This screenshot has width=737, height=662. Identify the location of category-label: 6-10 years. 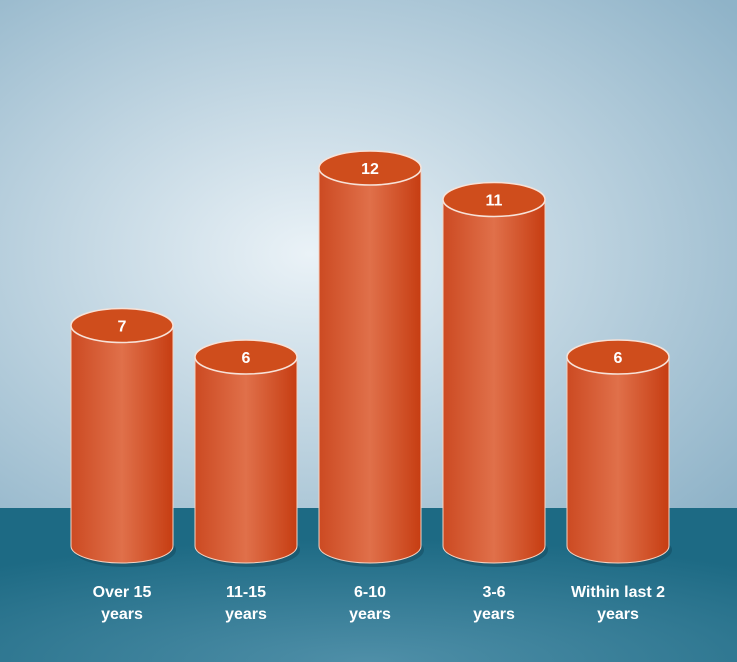
(370, 603).